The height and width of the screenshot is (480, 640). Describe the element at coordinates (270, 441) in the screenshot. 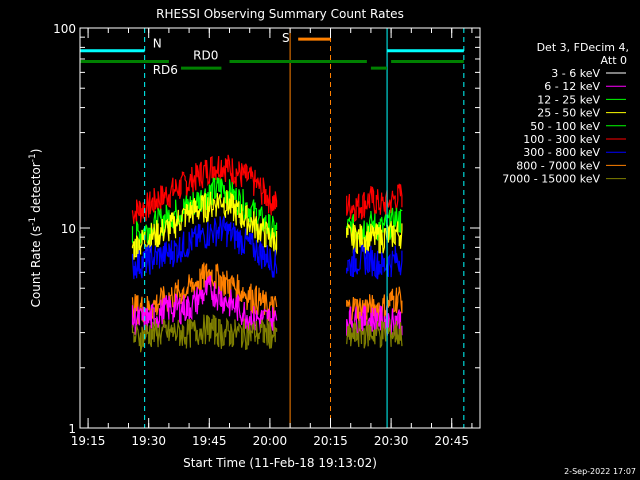

I see `x-tick-label-3: 20:00` at that location.